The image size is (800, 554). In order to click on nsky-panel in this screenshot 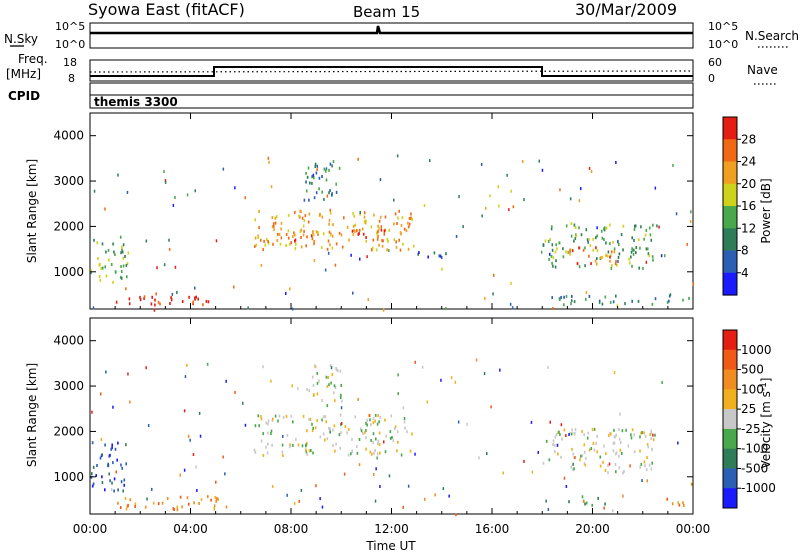, I will do `click(391, 35)`.